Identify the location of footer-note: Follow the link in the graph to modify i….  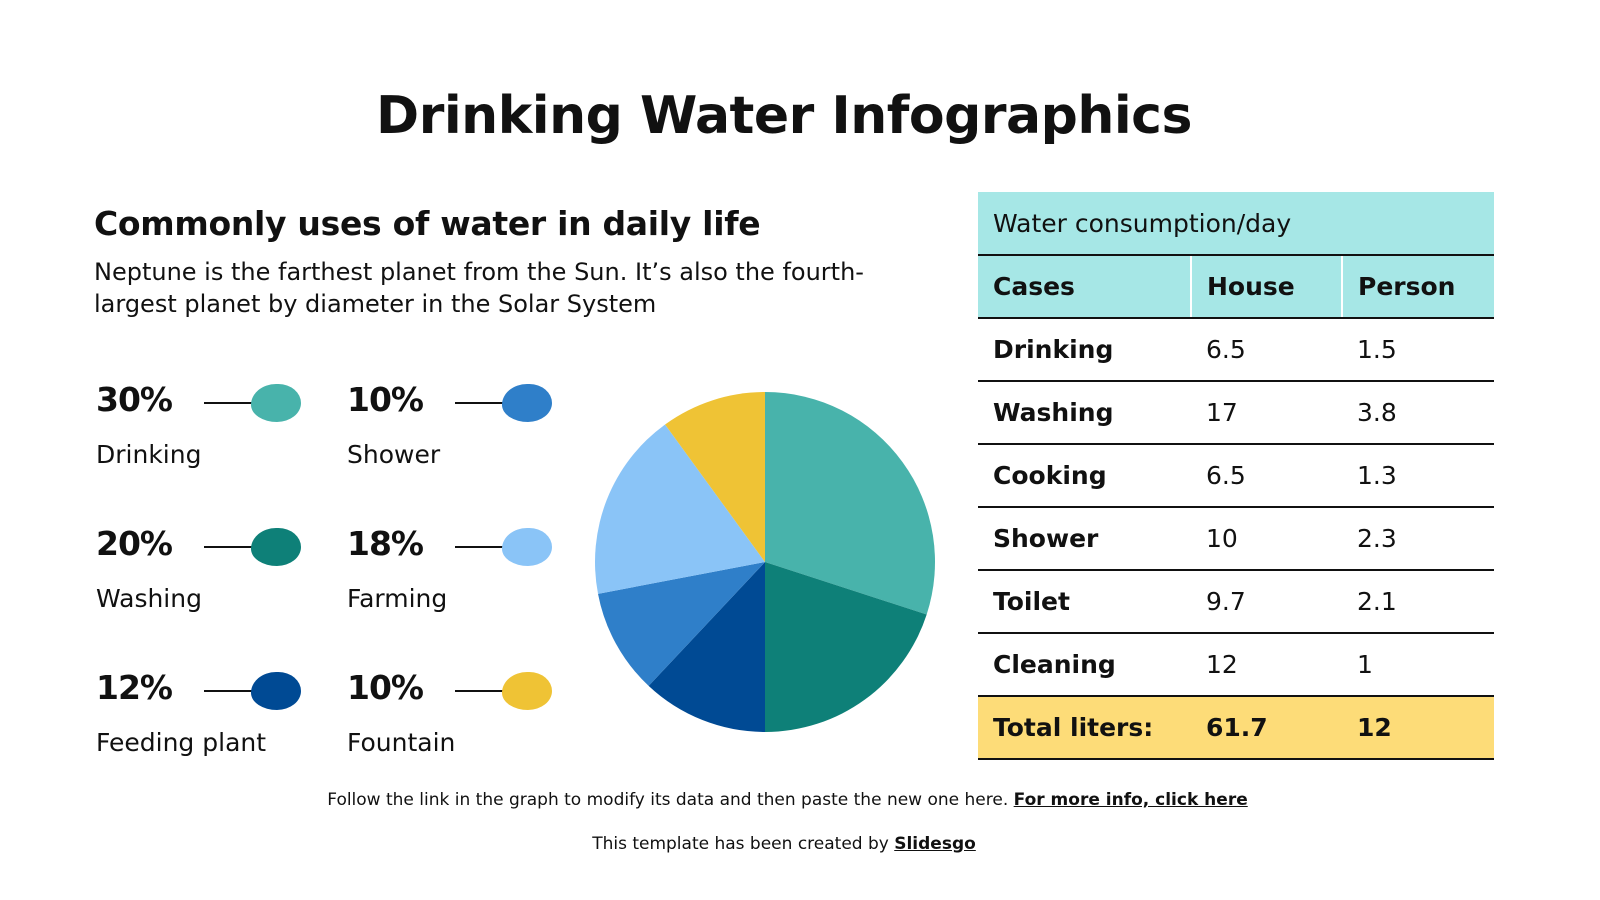
(787, 800).